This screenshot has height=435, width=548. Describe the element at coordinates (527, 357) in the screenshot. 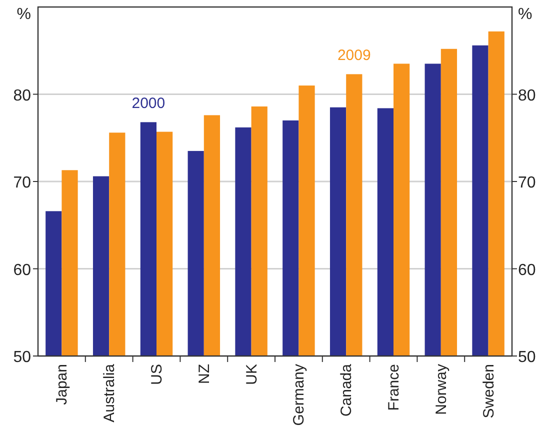

I see `y2-tick-label: 50` at that location.